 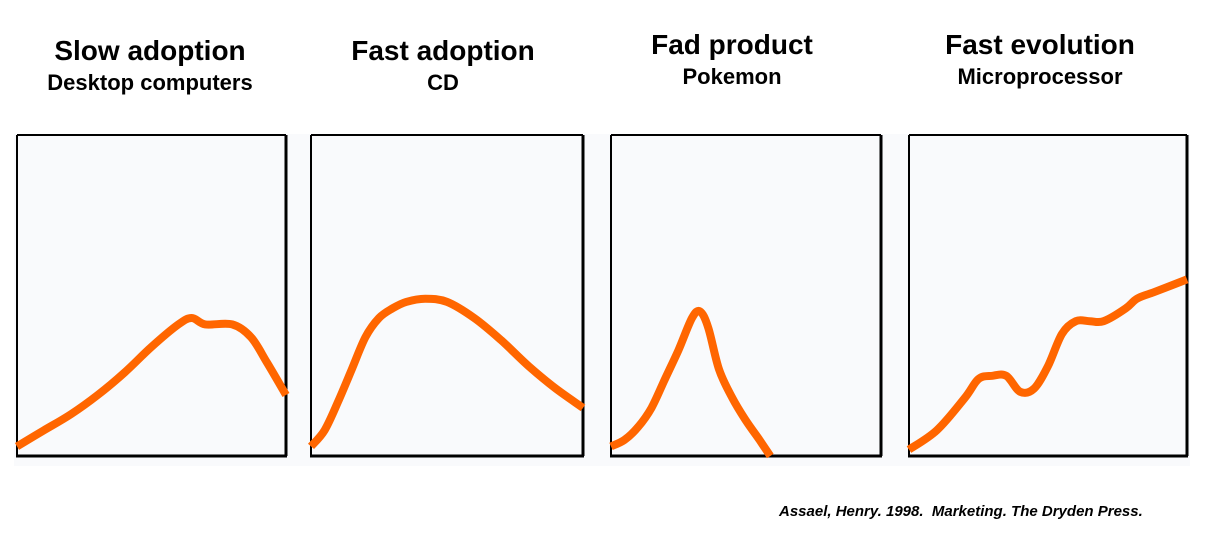 I want to click on chart-subtitle: CD, so click(x=443, y=82).